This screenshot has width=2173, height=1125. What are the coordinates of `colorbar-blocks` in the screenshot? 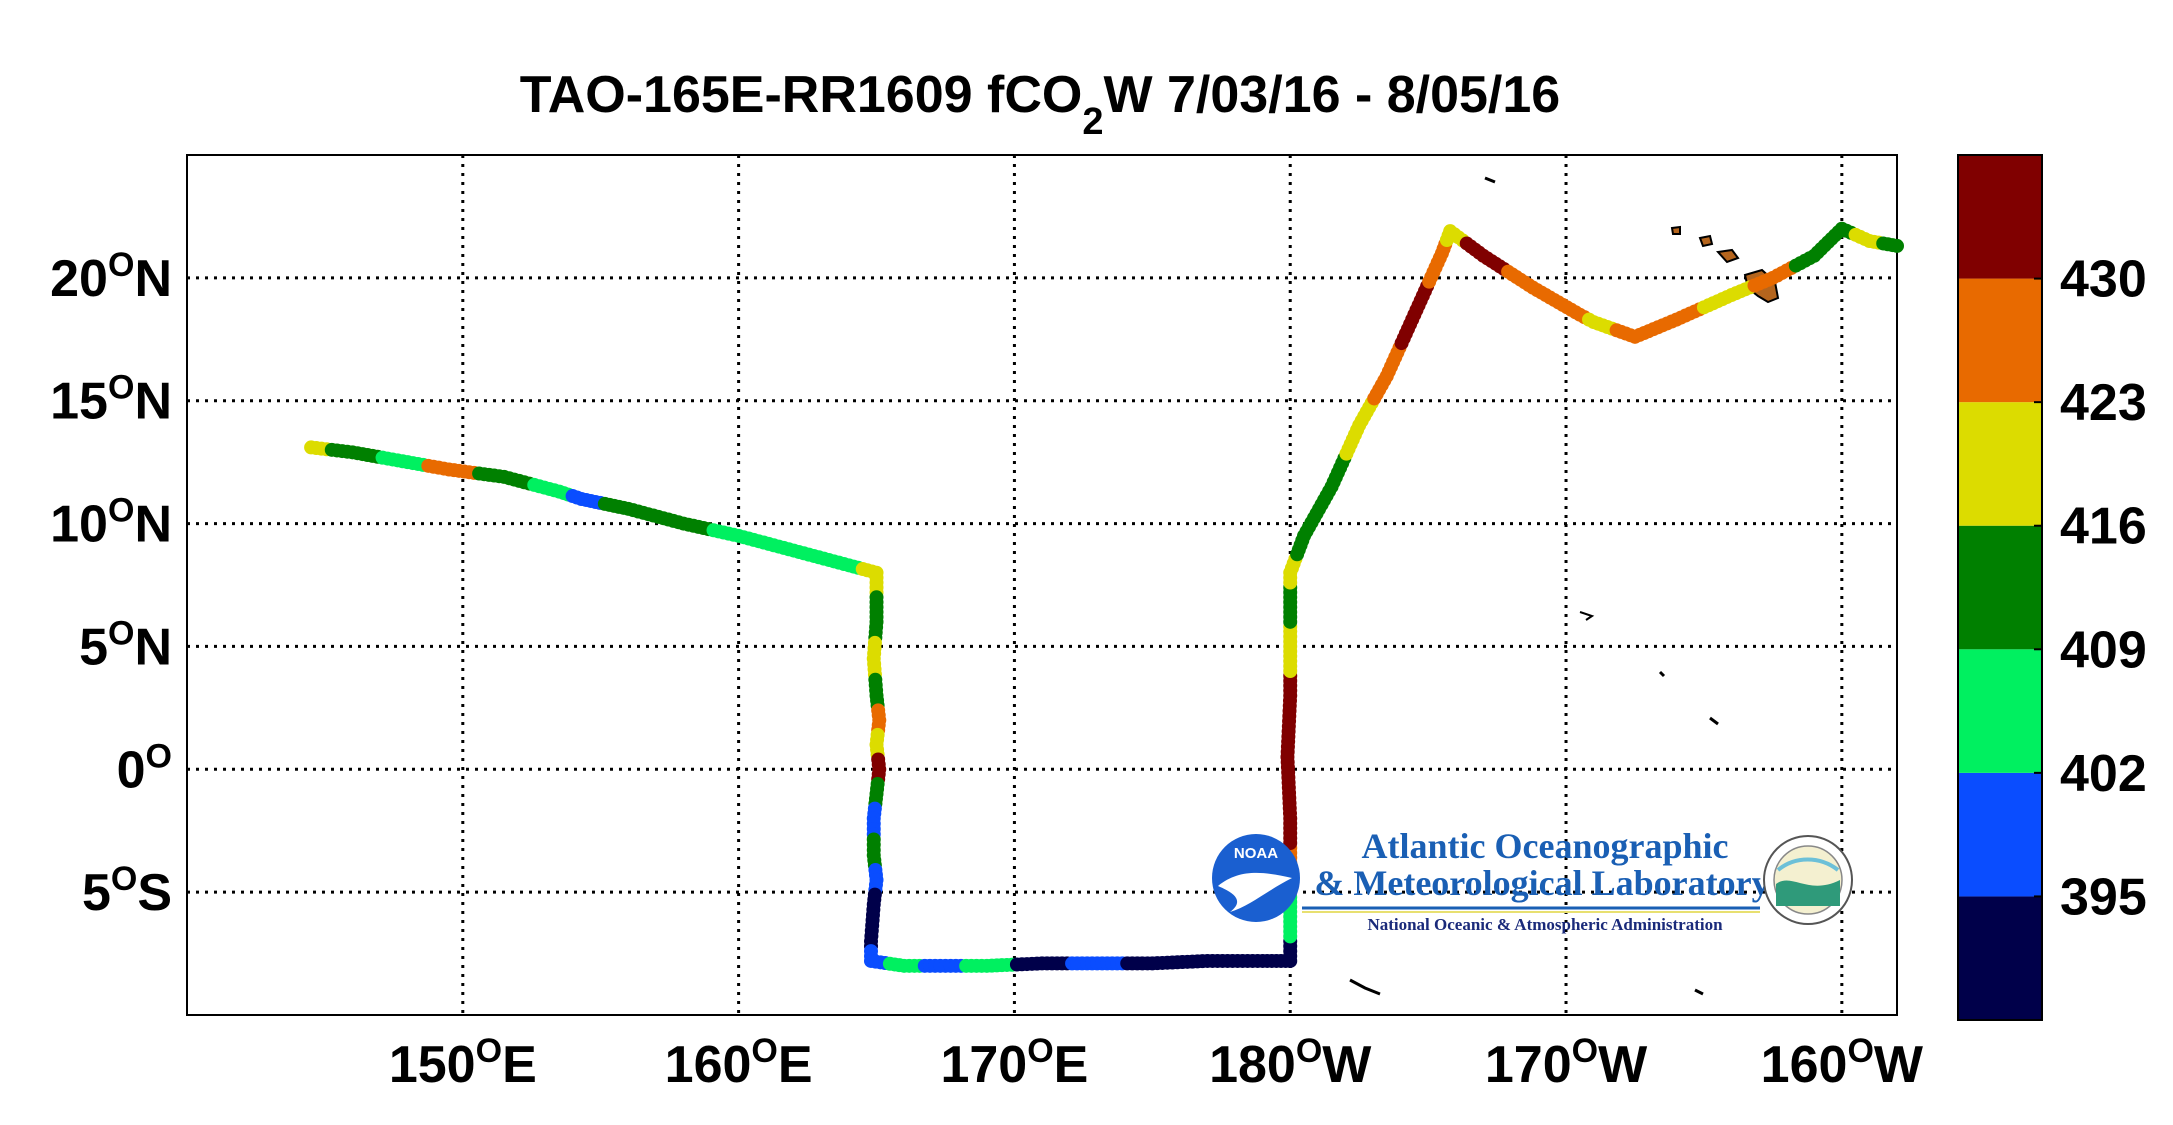 It's located at (2000, 587).